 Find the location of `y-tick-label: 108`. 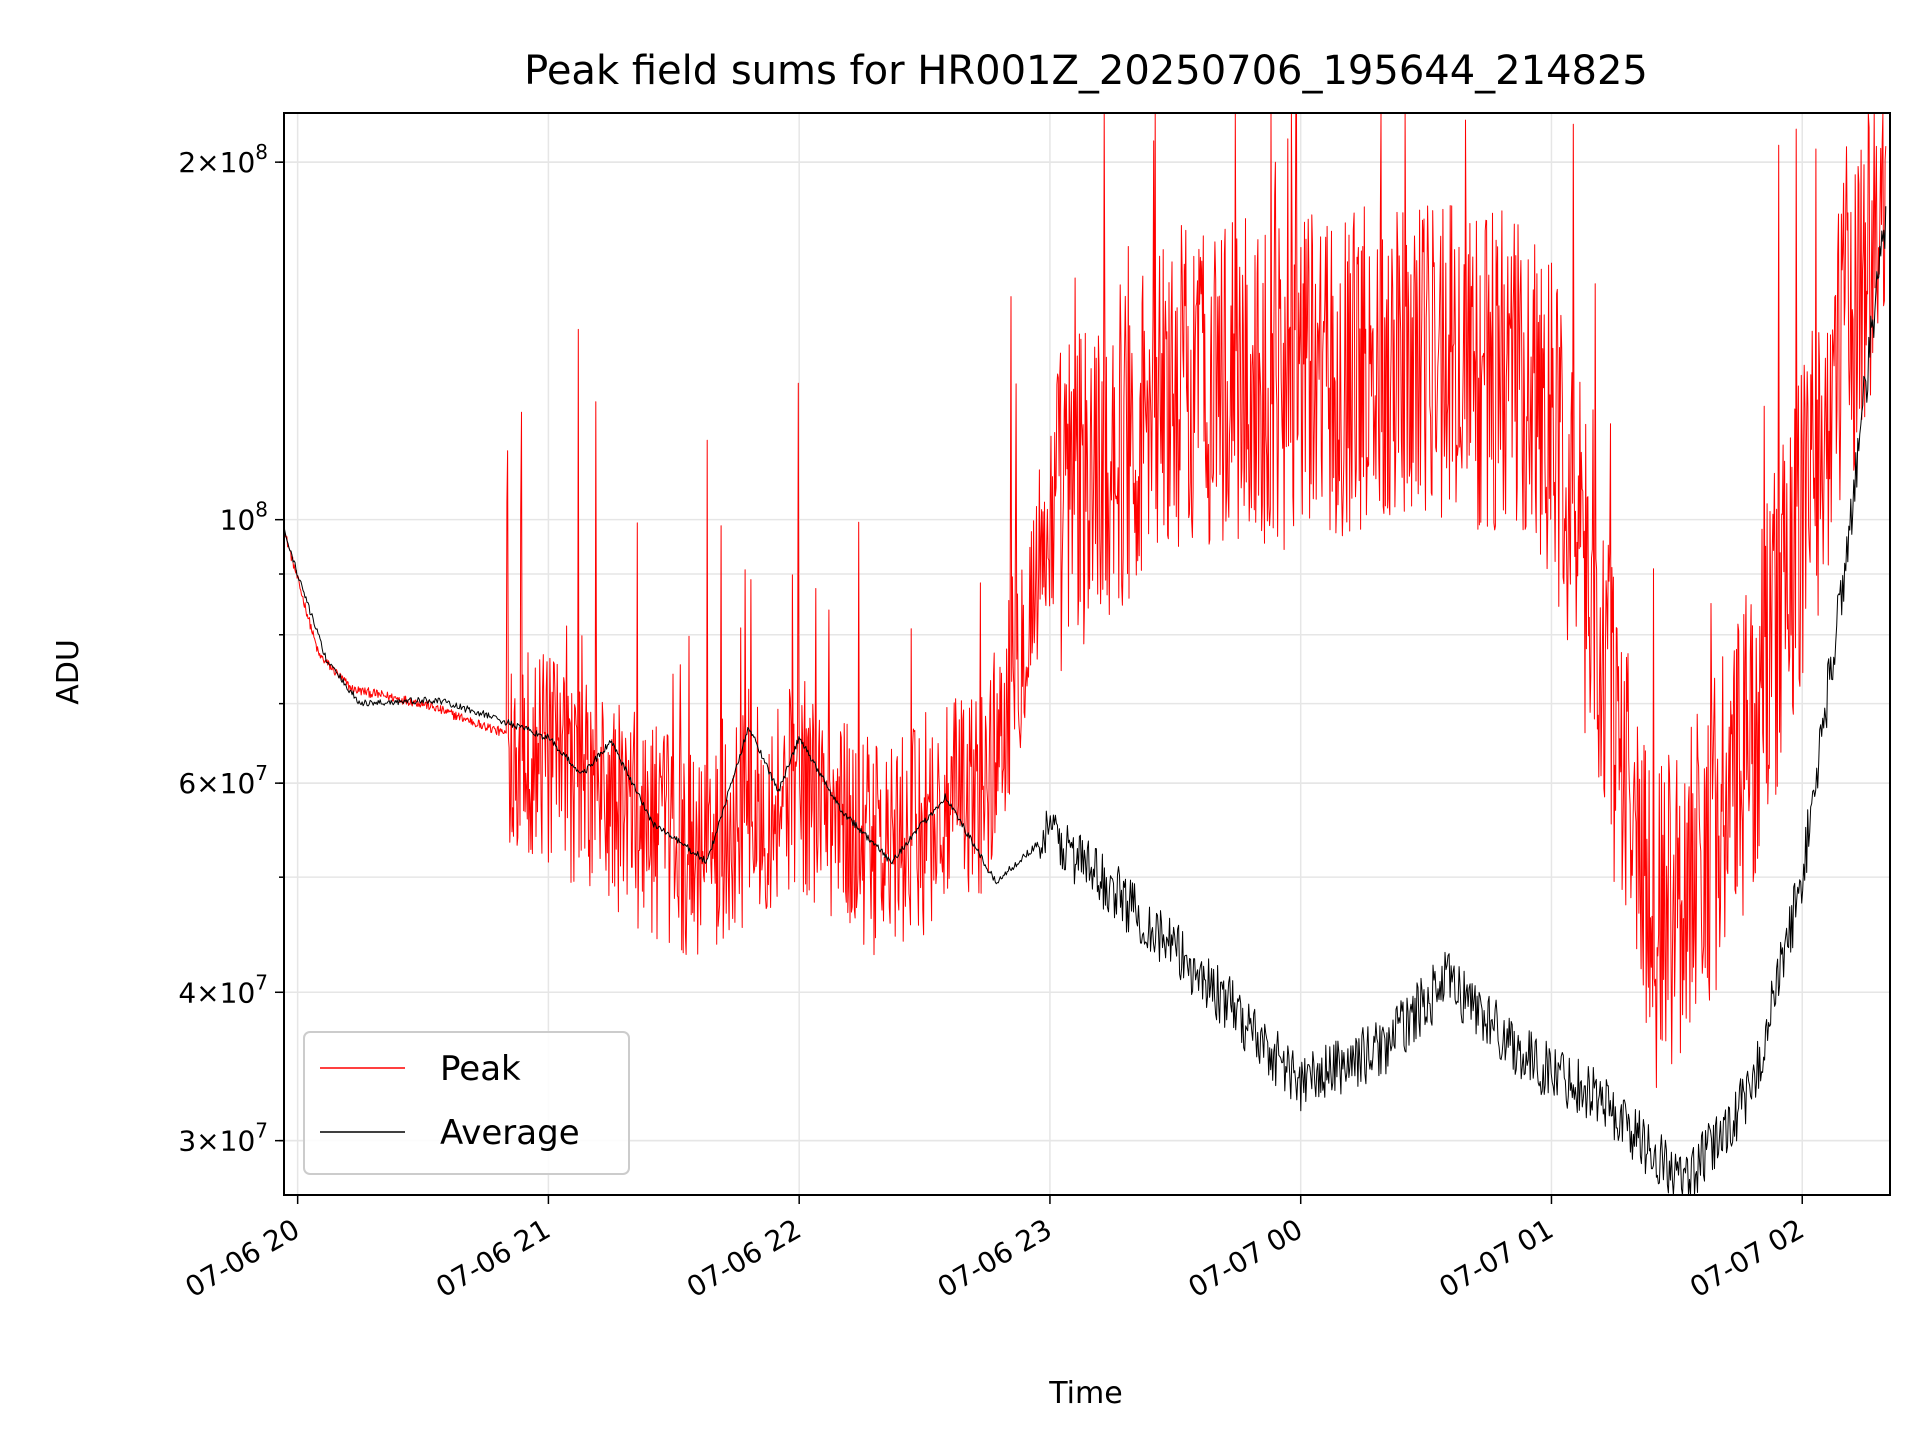

y-tick-label: 108 is located at coordinates (244, 517).